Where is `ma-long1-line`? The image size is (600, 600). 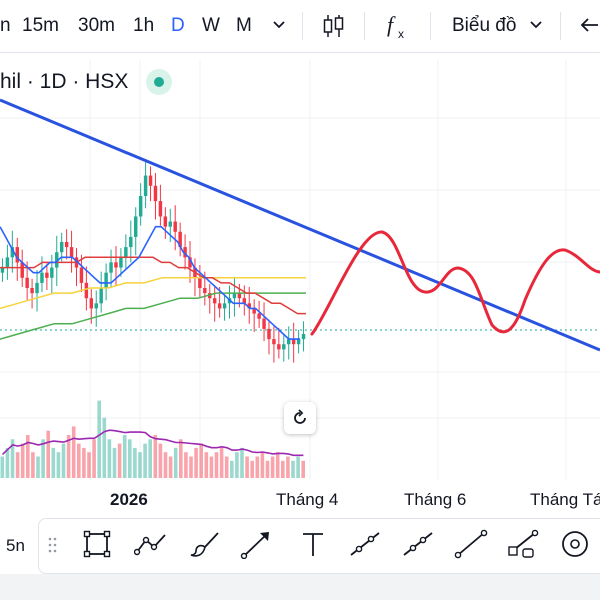
ma-long1-line is located at coordinates (153, 293).